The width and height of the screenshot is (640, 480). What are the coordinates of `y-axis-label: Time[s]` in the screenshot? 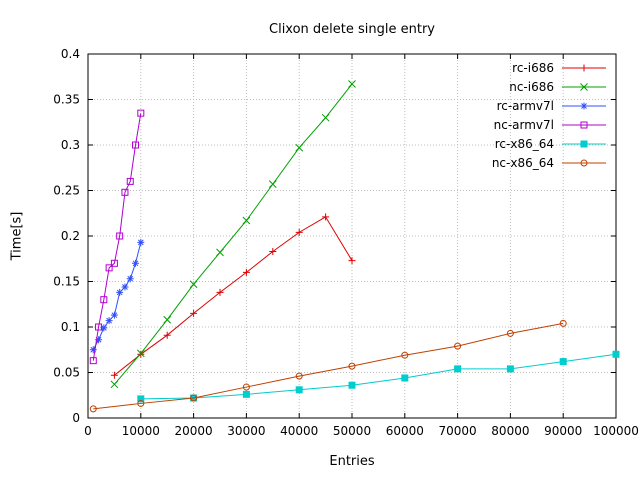 It's located at (17, 236).